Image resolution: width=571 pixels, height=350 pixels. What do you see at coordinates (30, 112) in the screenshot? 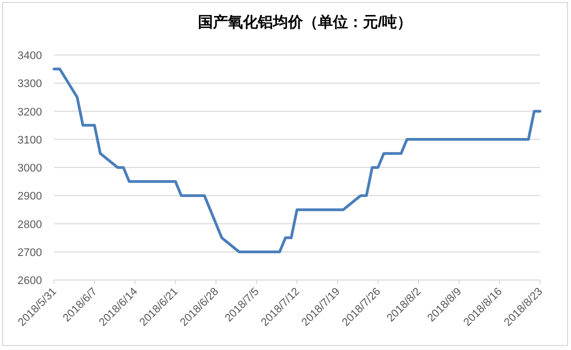
I see `y-tick-label: 3200` at bounding box center [30, 112].